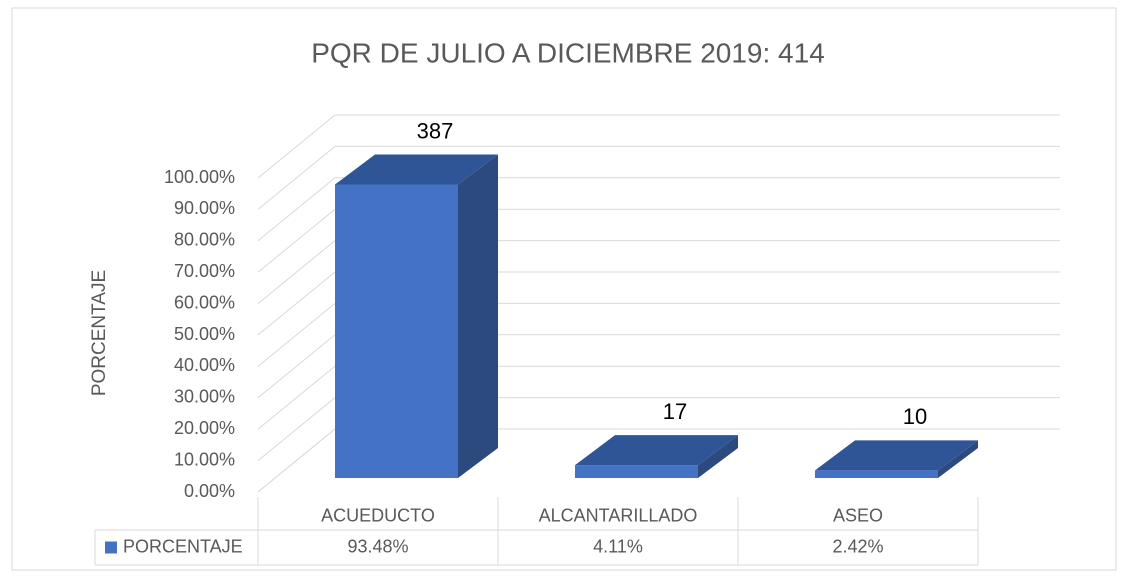 Image resolution: width=1127 pixels, height=579 pixels. I want to click on y-tick-label: 20.00%, so click(204, 428).